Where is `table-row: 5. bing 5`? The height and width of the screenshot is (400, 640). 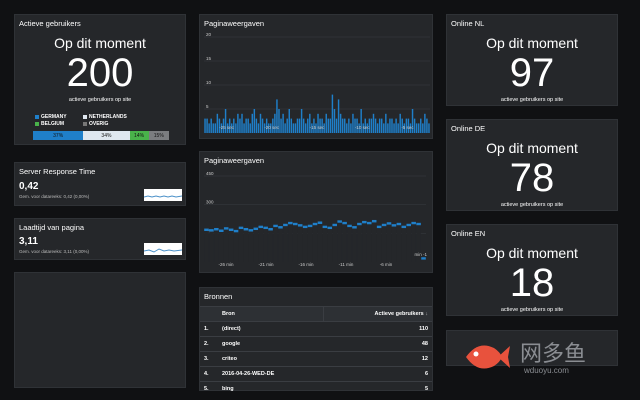 table-row: 5. bing 5 is located at coordinates (316, 389).